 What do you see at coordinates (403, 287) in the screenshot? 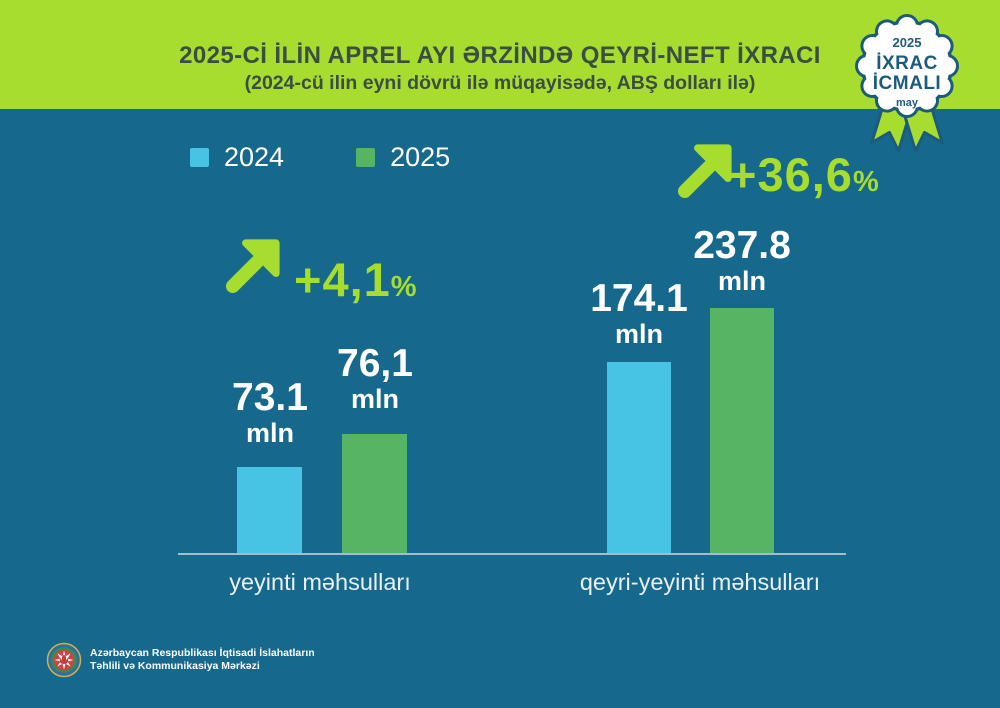
I see `percent-sign-food: %` at bounding box center [403, 287].